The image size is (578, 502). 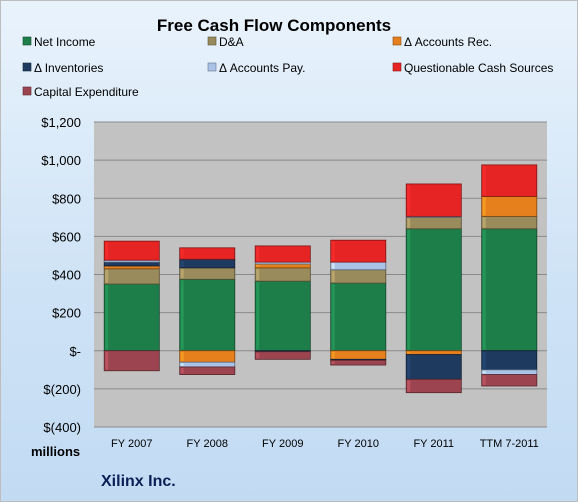 What do you see at coordinates (478, 68) in the screenshot?
I see `legend-label: Questionable Cash Sources` at bounding box center [478, 68].